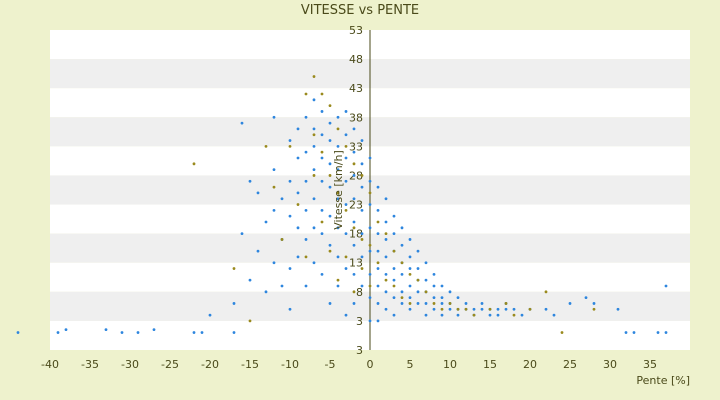  I want to click on x-tick-label: -15, so click(250, 364).